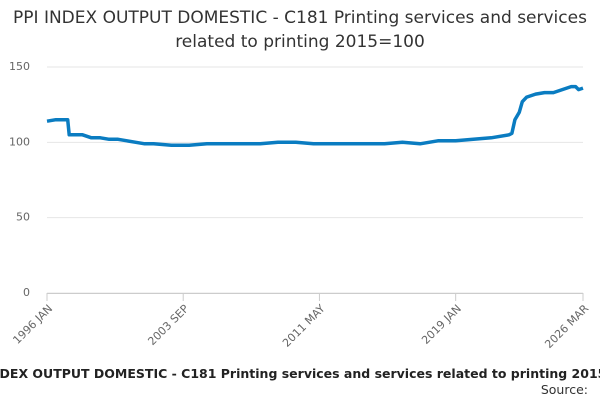  What do you see at coordinates (441, 324) in the screenshot?
I see `x-tick-label: 2019 JAN` at bounding box center [441, 324].